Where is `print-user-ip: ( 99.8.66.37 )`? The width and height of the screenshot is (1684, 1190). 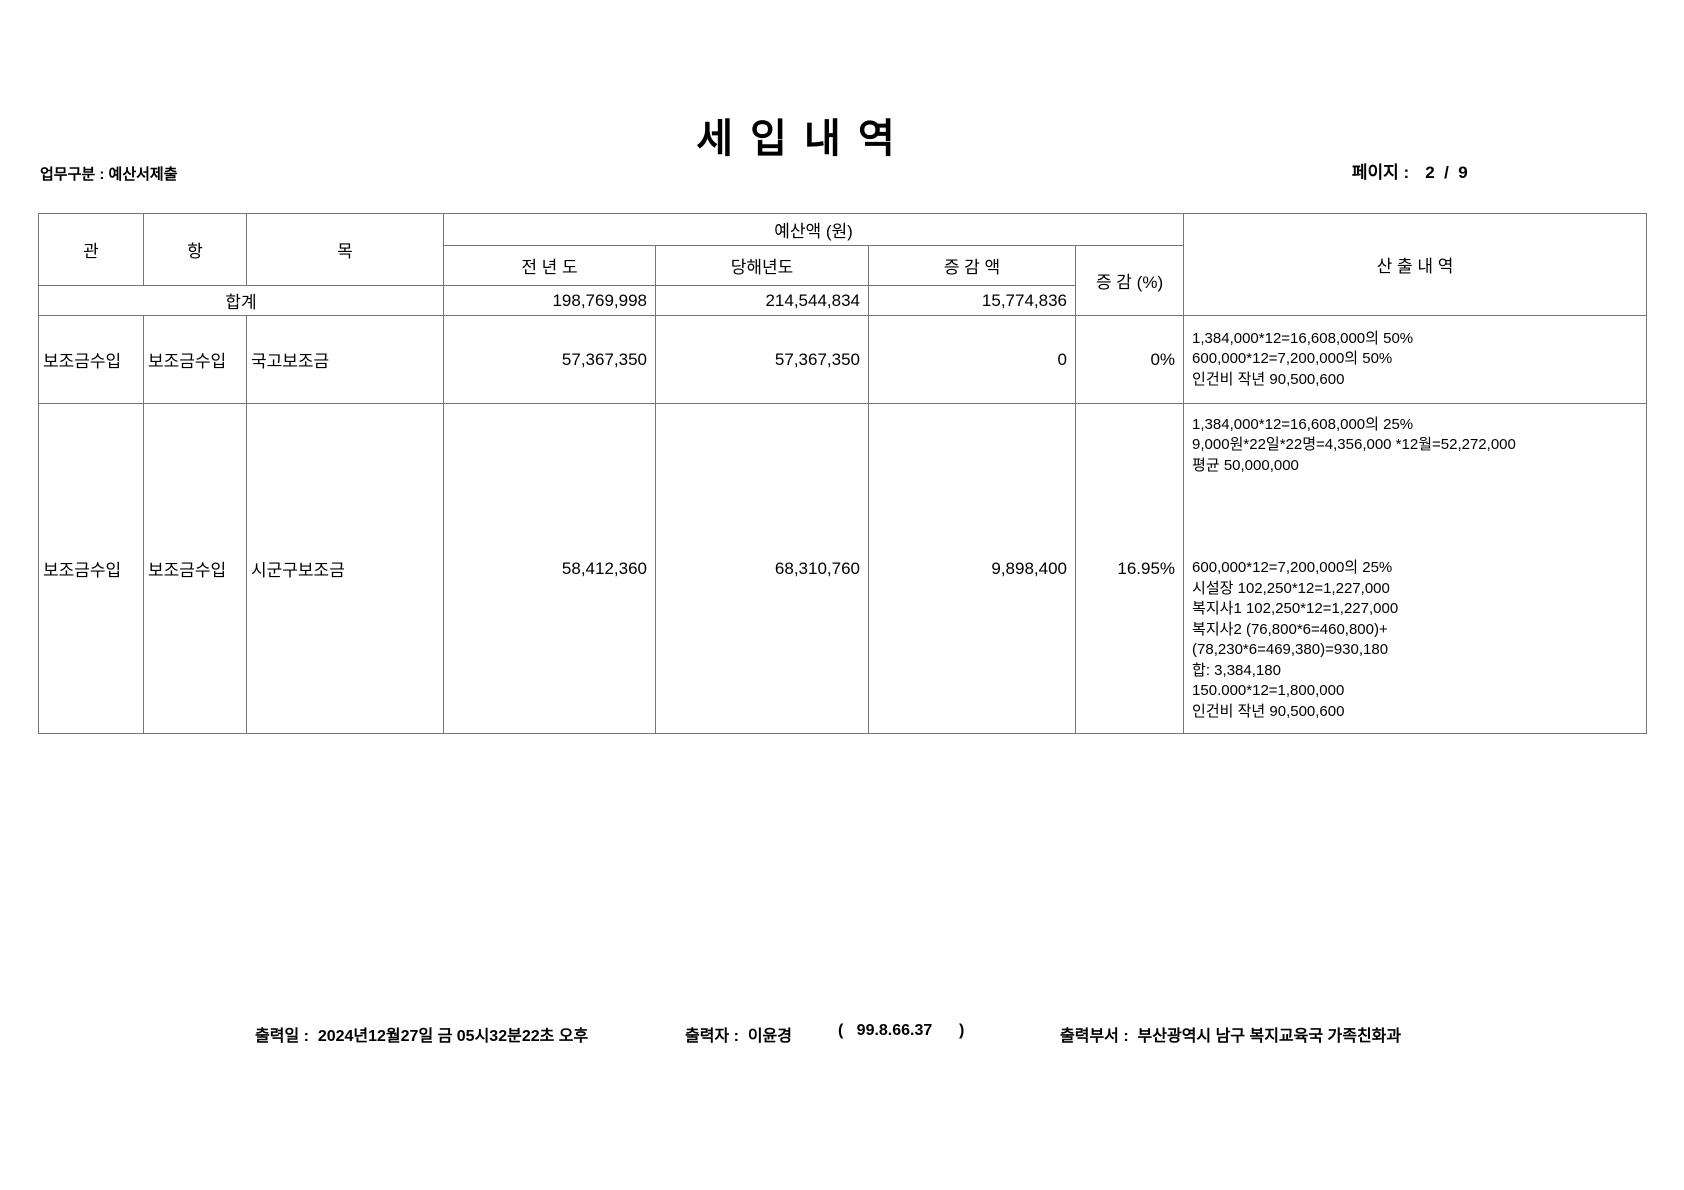
print-user-ip: ( 99.8.66.37 ) is located at coordinates (901, 1030).